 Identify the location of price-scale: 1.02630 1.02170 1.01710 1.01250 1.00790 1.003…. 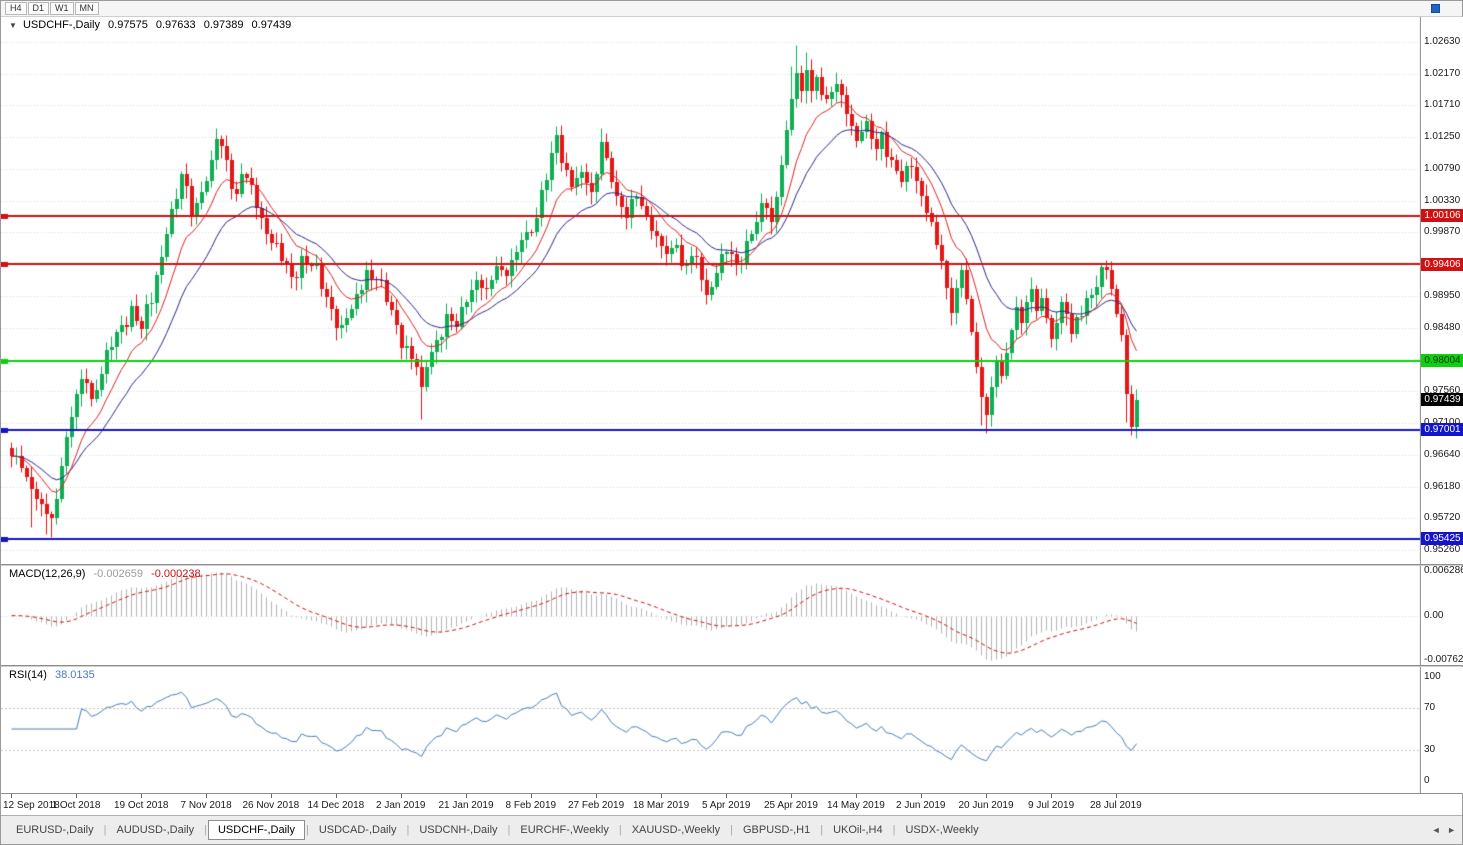
(1442, 290).